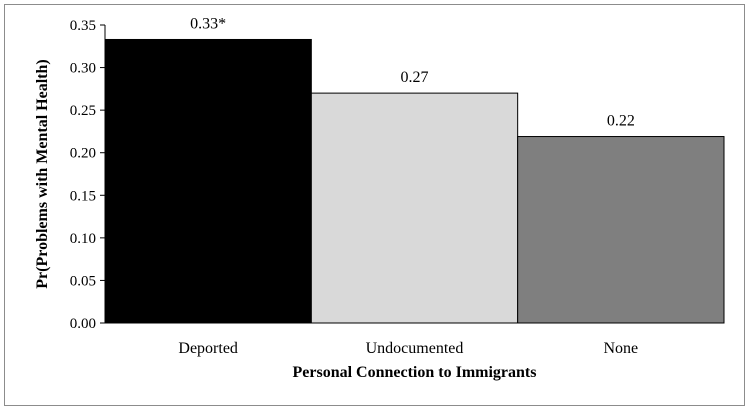 Image resolution: width=751 pixels, height=412 pixels. I want to click on y-tick-label: 0.10, so click(83, 239).